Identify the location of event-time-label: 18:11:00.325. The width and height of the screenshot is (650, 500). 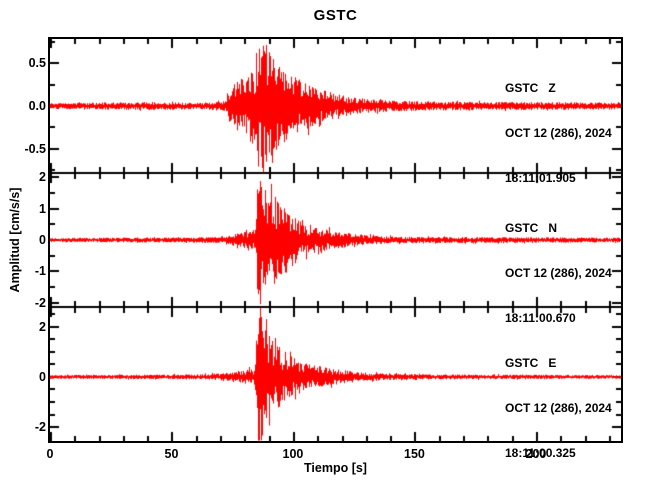
(540, 453).